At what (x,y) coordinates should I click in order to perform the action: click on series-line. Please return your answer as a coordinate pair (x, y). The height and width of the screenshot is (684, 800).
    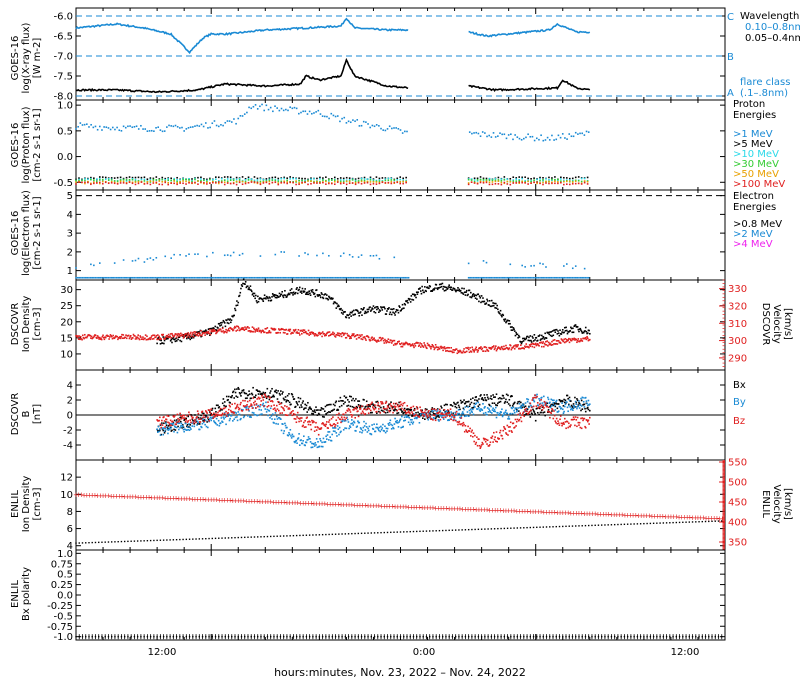
    Looking at the image, I should click on (333, 36).